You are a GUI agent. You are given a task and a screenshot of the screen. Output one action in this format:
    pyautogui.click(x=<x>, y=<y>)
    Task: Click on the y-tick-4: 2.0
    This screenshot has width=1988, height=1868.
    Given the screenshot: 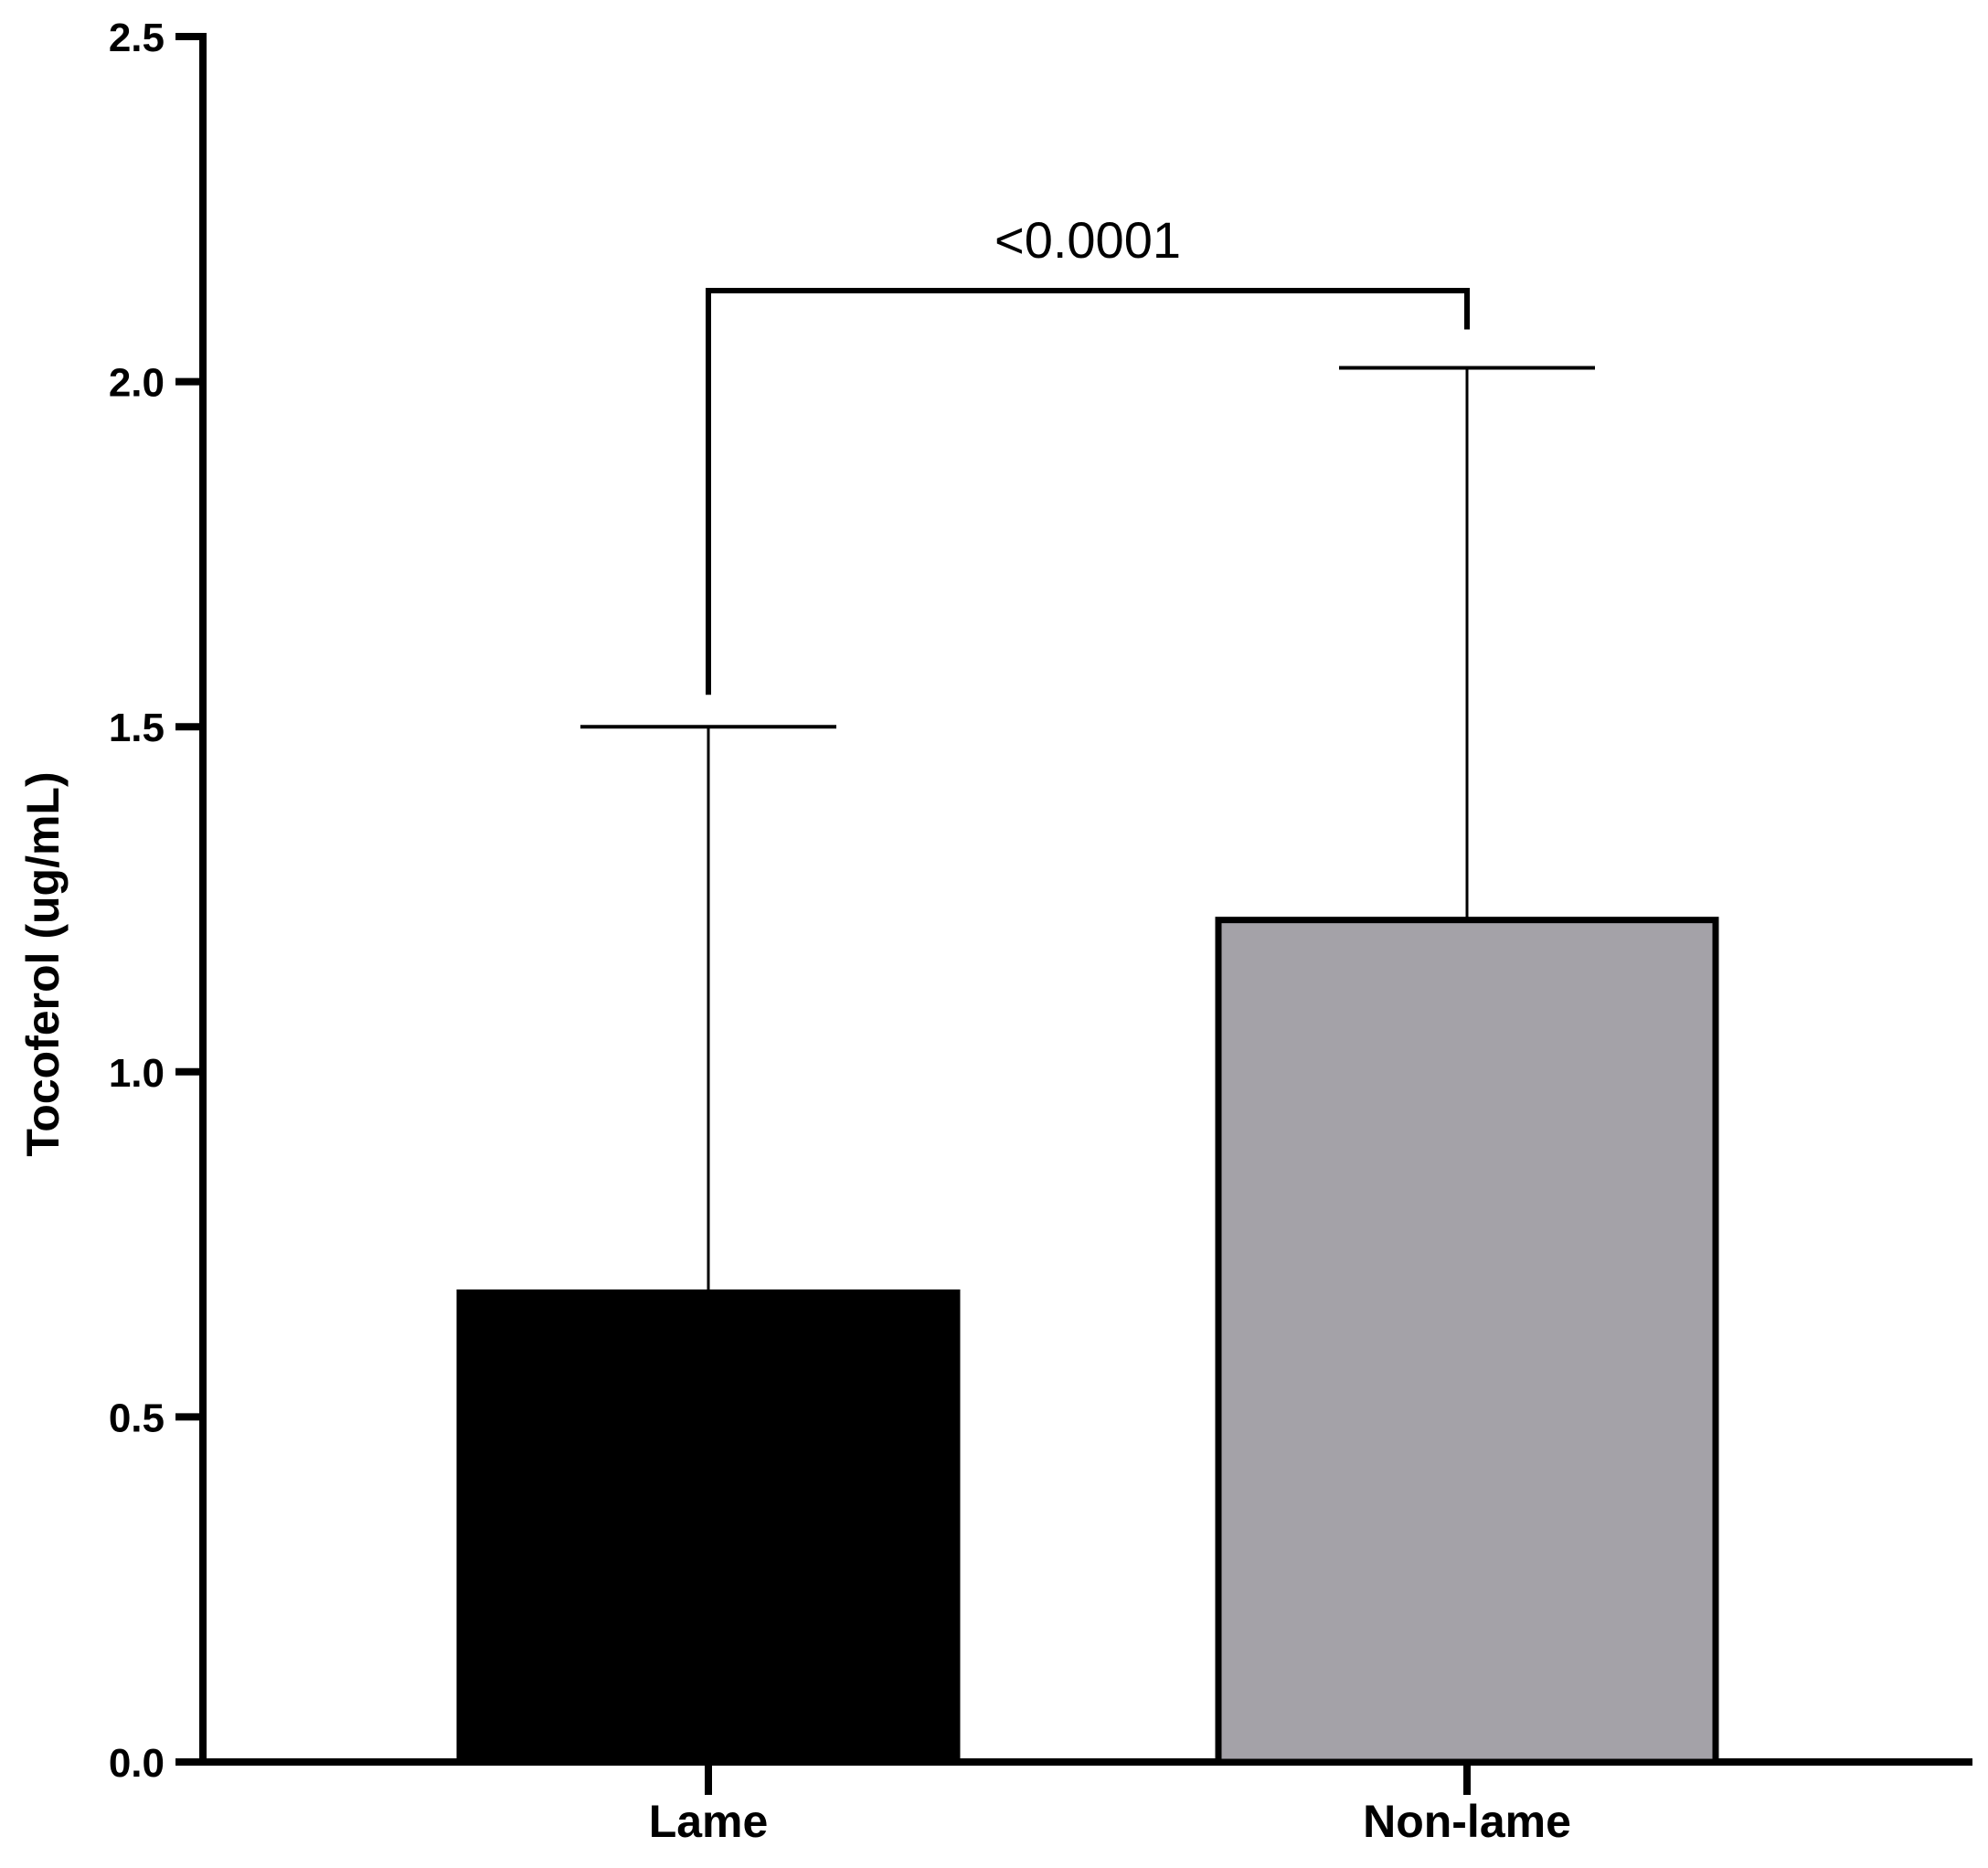 What is the action you would take?
    pyautogui.click(x=156, y=384)
    